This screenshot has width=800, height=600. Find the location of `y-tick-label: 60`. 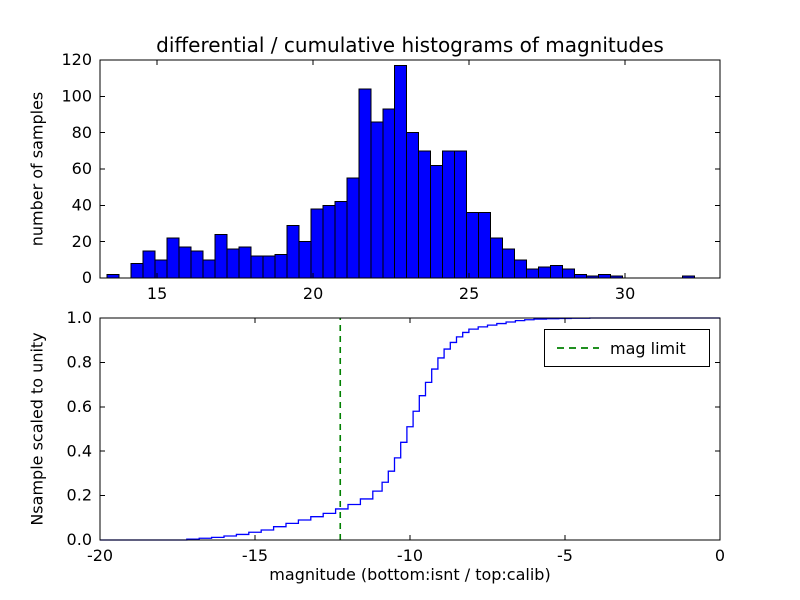

y-tick-label: 60 is located at coordinates (82, 168).